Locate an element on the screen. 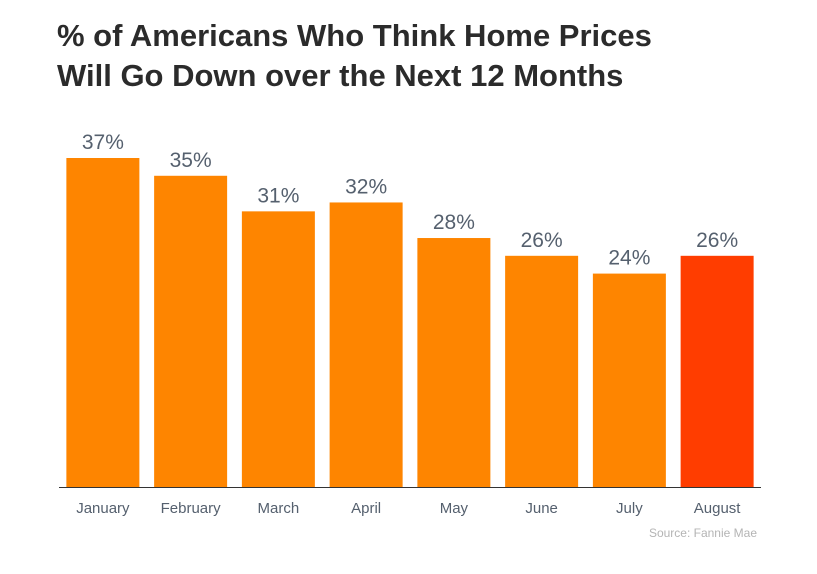  value-label-july: 24% is located at coordinates (629, 258).